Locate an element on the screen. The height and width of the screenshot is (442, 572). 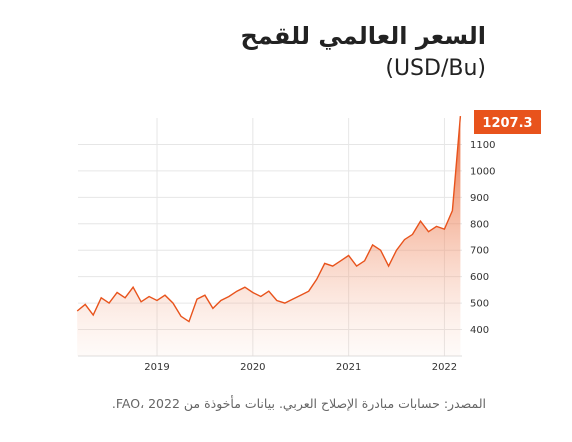
last-value-label: 1207.3 is located at coordinates (507, 123).